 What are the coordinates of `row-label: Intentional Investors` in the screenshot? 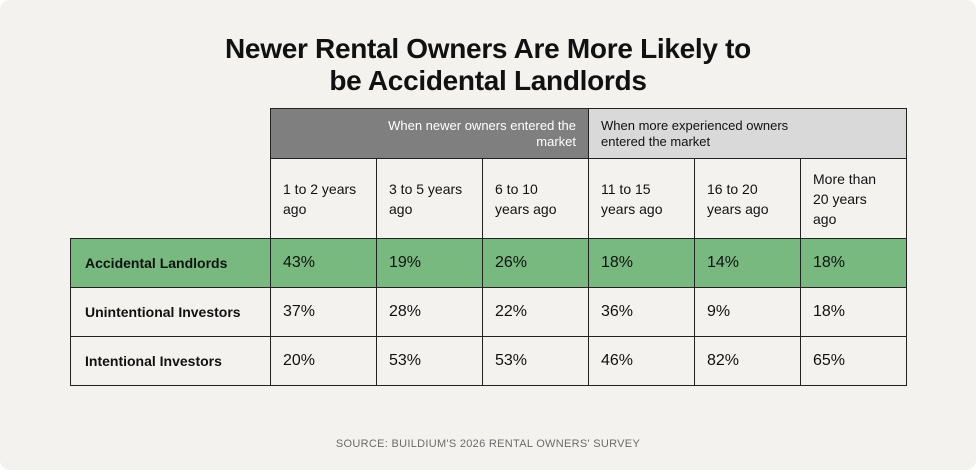 It's located at (153, 361).